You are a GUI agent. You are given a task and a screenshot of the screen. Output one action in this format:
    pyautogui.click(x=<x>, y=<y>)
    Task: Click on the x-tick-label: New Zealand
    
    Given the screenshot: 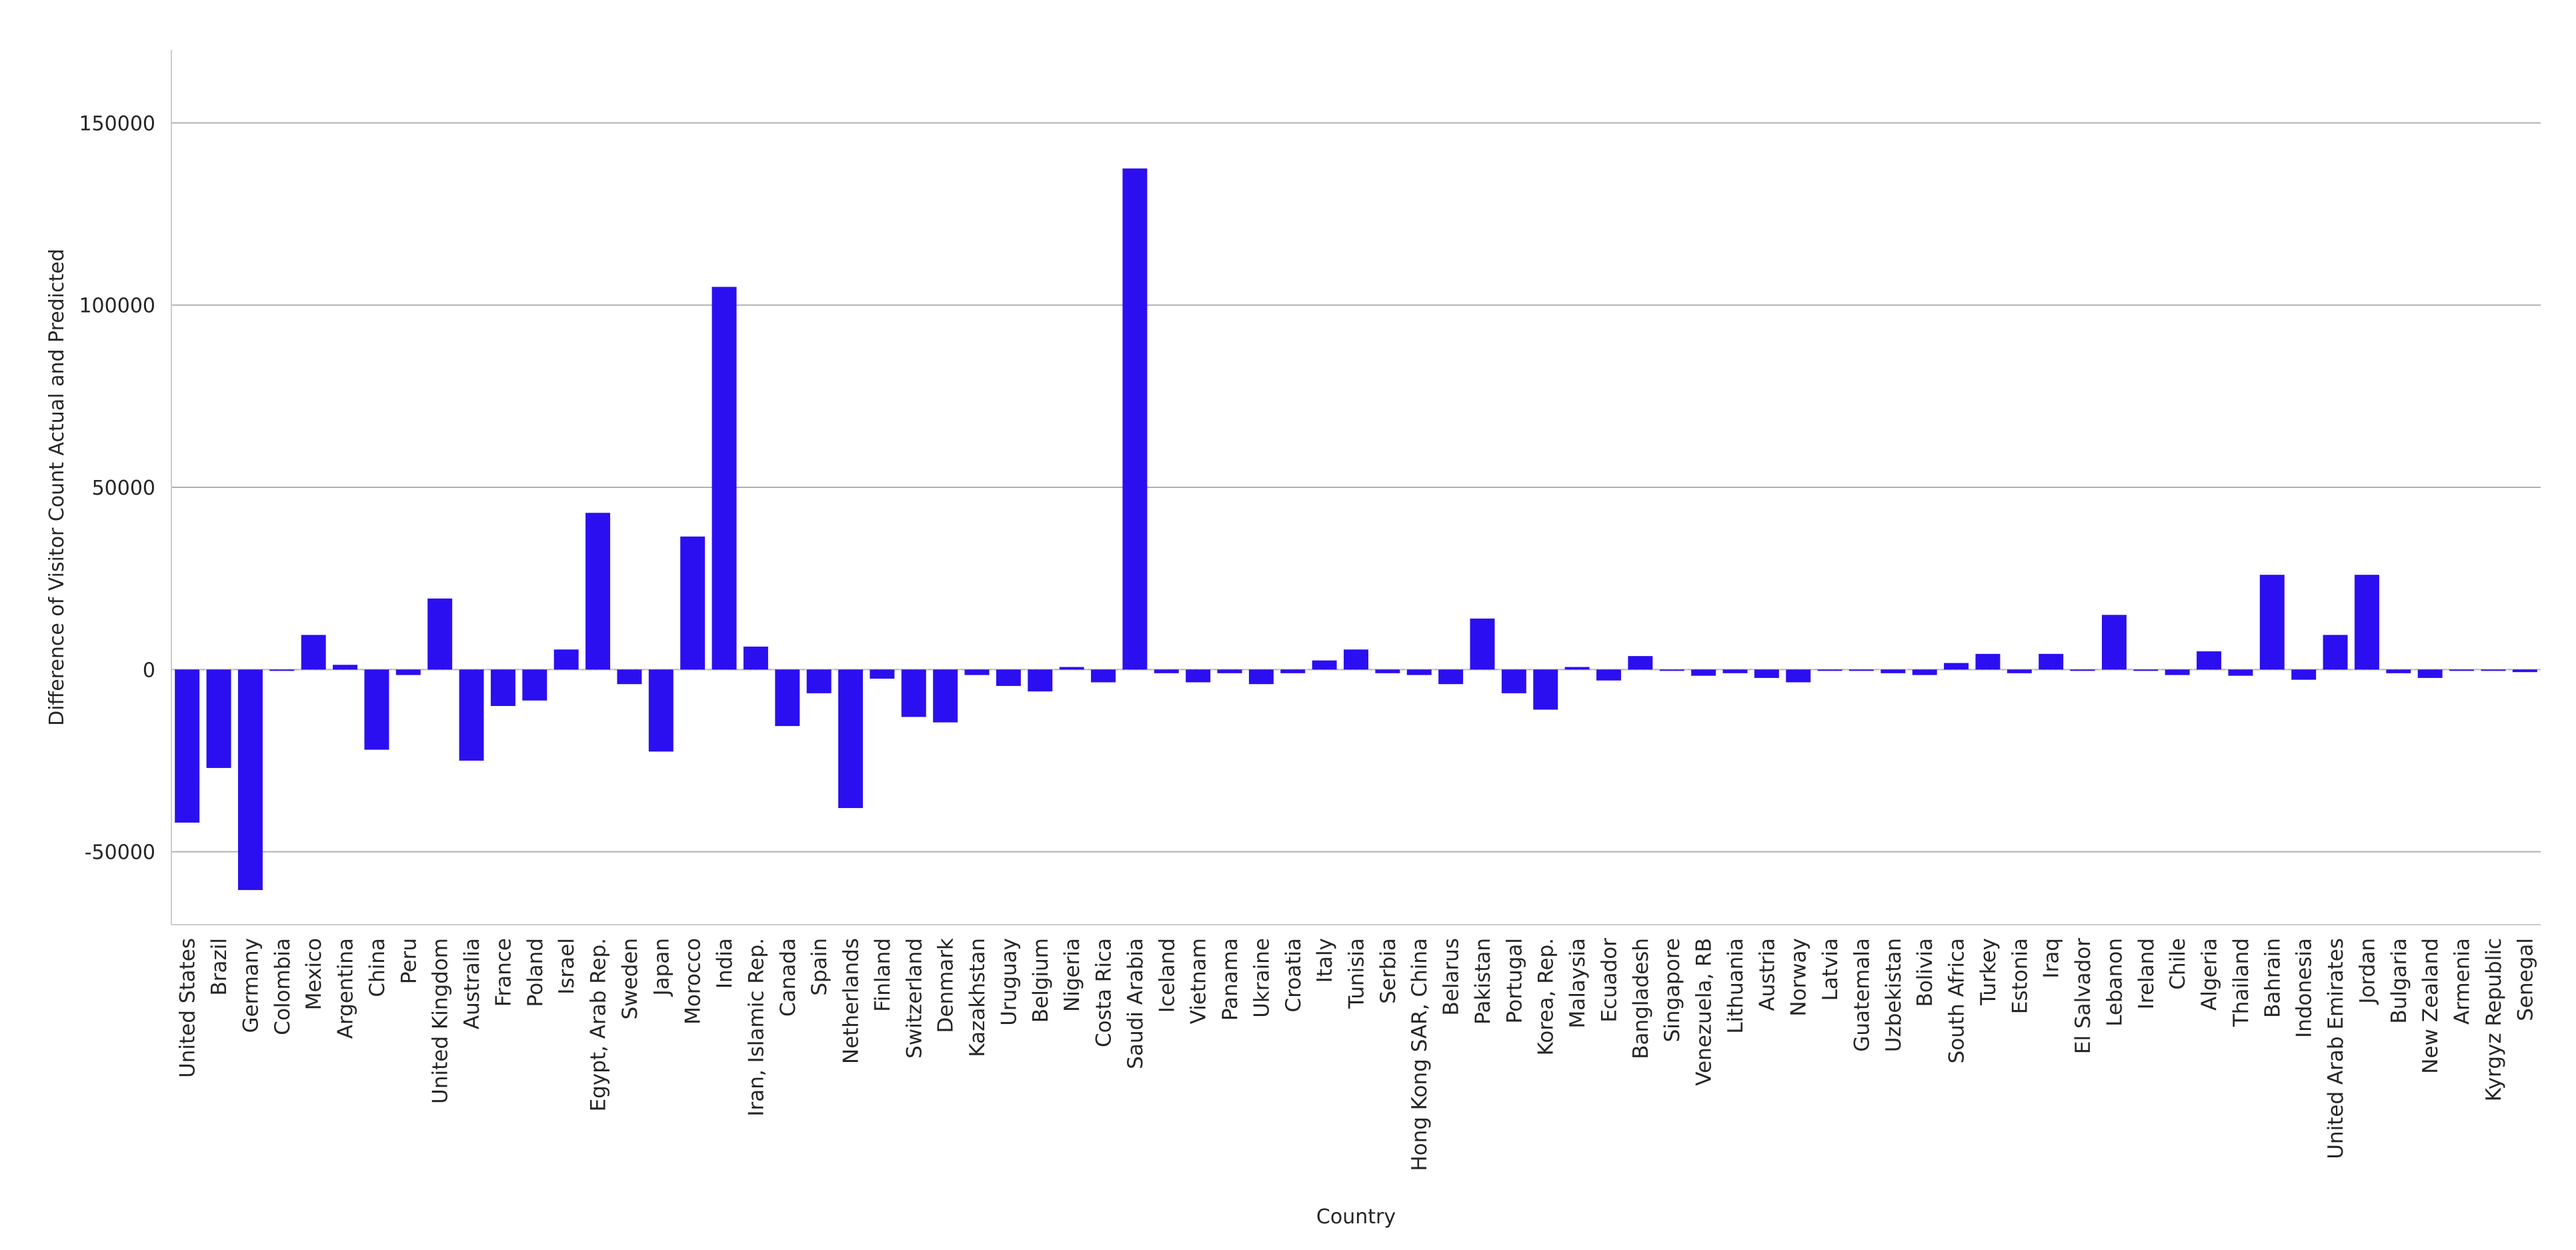 What is the action you would take?
    pyautogui.click(x=2431, y=1006)
    